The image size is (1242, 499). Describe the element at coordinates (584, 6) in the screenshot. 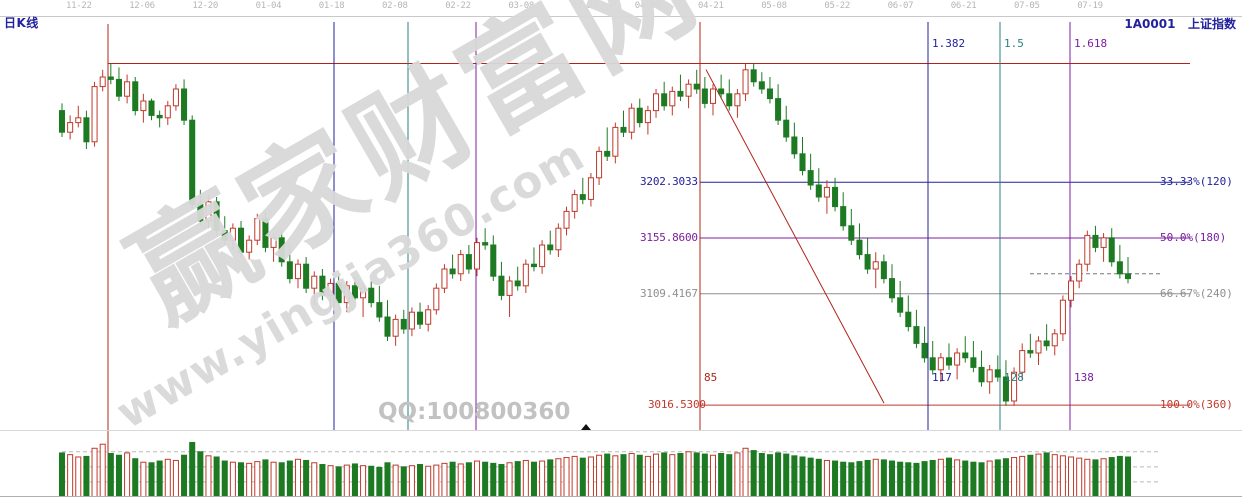

I see `date-tick: 03-22` at that location.